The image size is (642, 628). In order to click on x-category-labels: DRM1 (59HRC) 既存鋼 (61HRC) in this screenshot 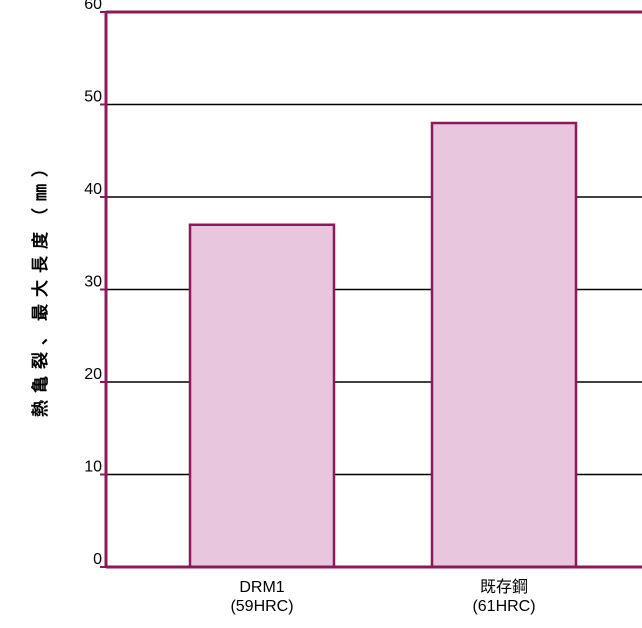, I will do `click(382, 596)`.